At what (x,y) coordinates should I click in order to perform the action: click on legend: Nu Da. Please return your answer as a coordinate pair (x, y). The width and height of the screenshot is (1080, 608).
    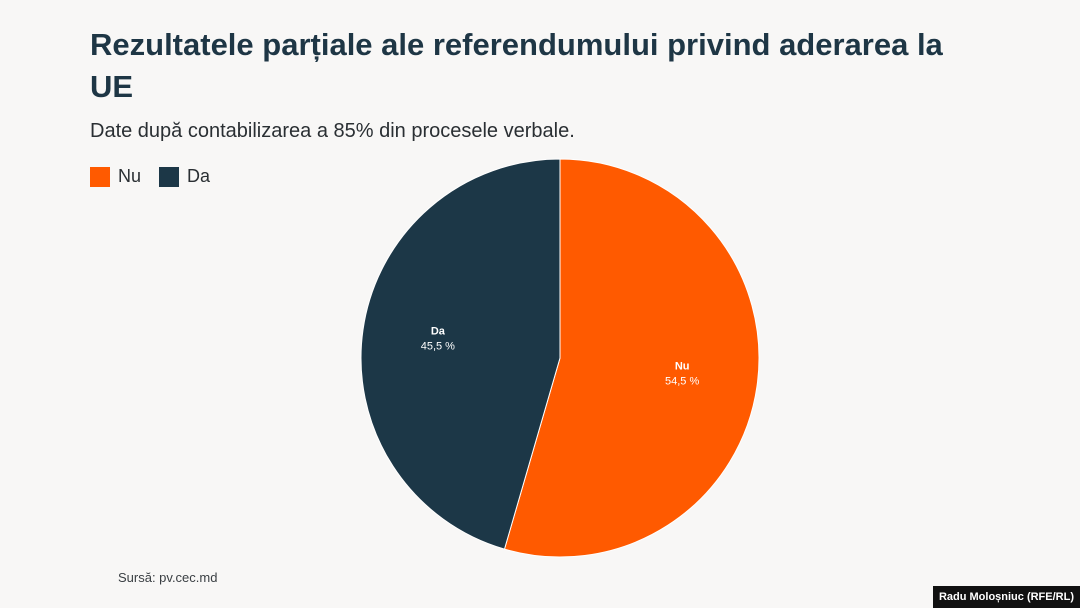
    Looking at the image, I should click on (150, 176).